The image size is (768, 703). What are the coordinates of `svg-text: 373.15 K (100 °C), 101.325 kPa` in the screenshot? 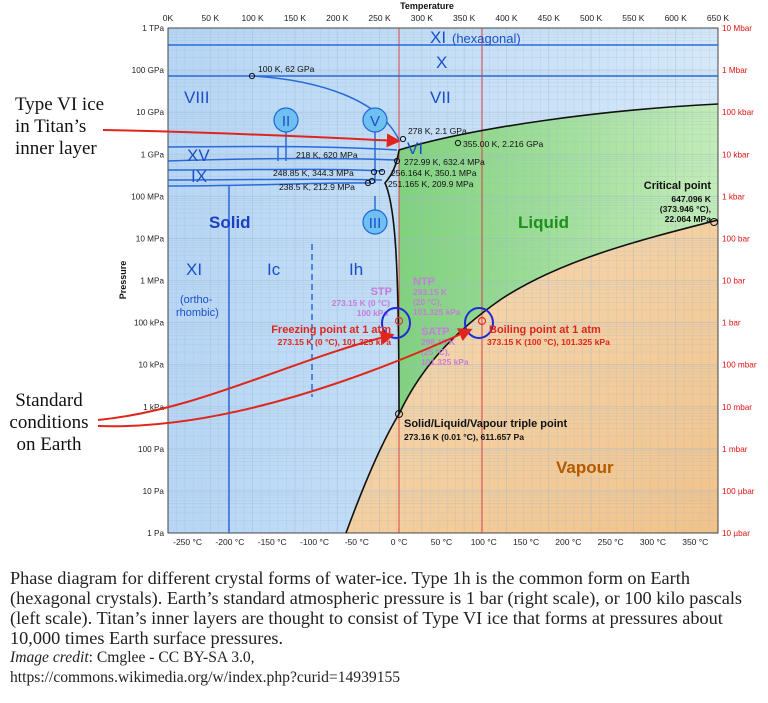 It's located at (548, 342).